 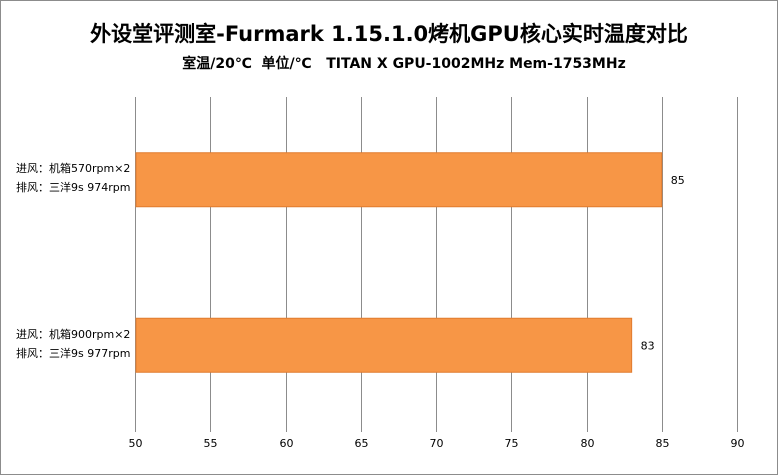 What do you see at coordinates (362, 443) in the screenshot?
I see `x-tick-label-65: 65` at bounding box center [362, 443].